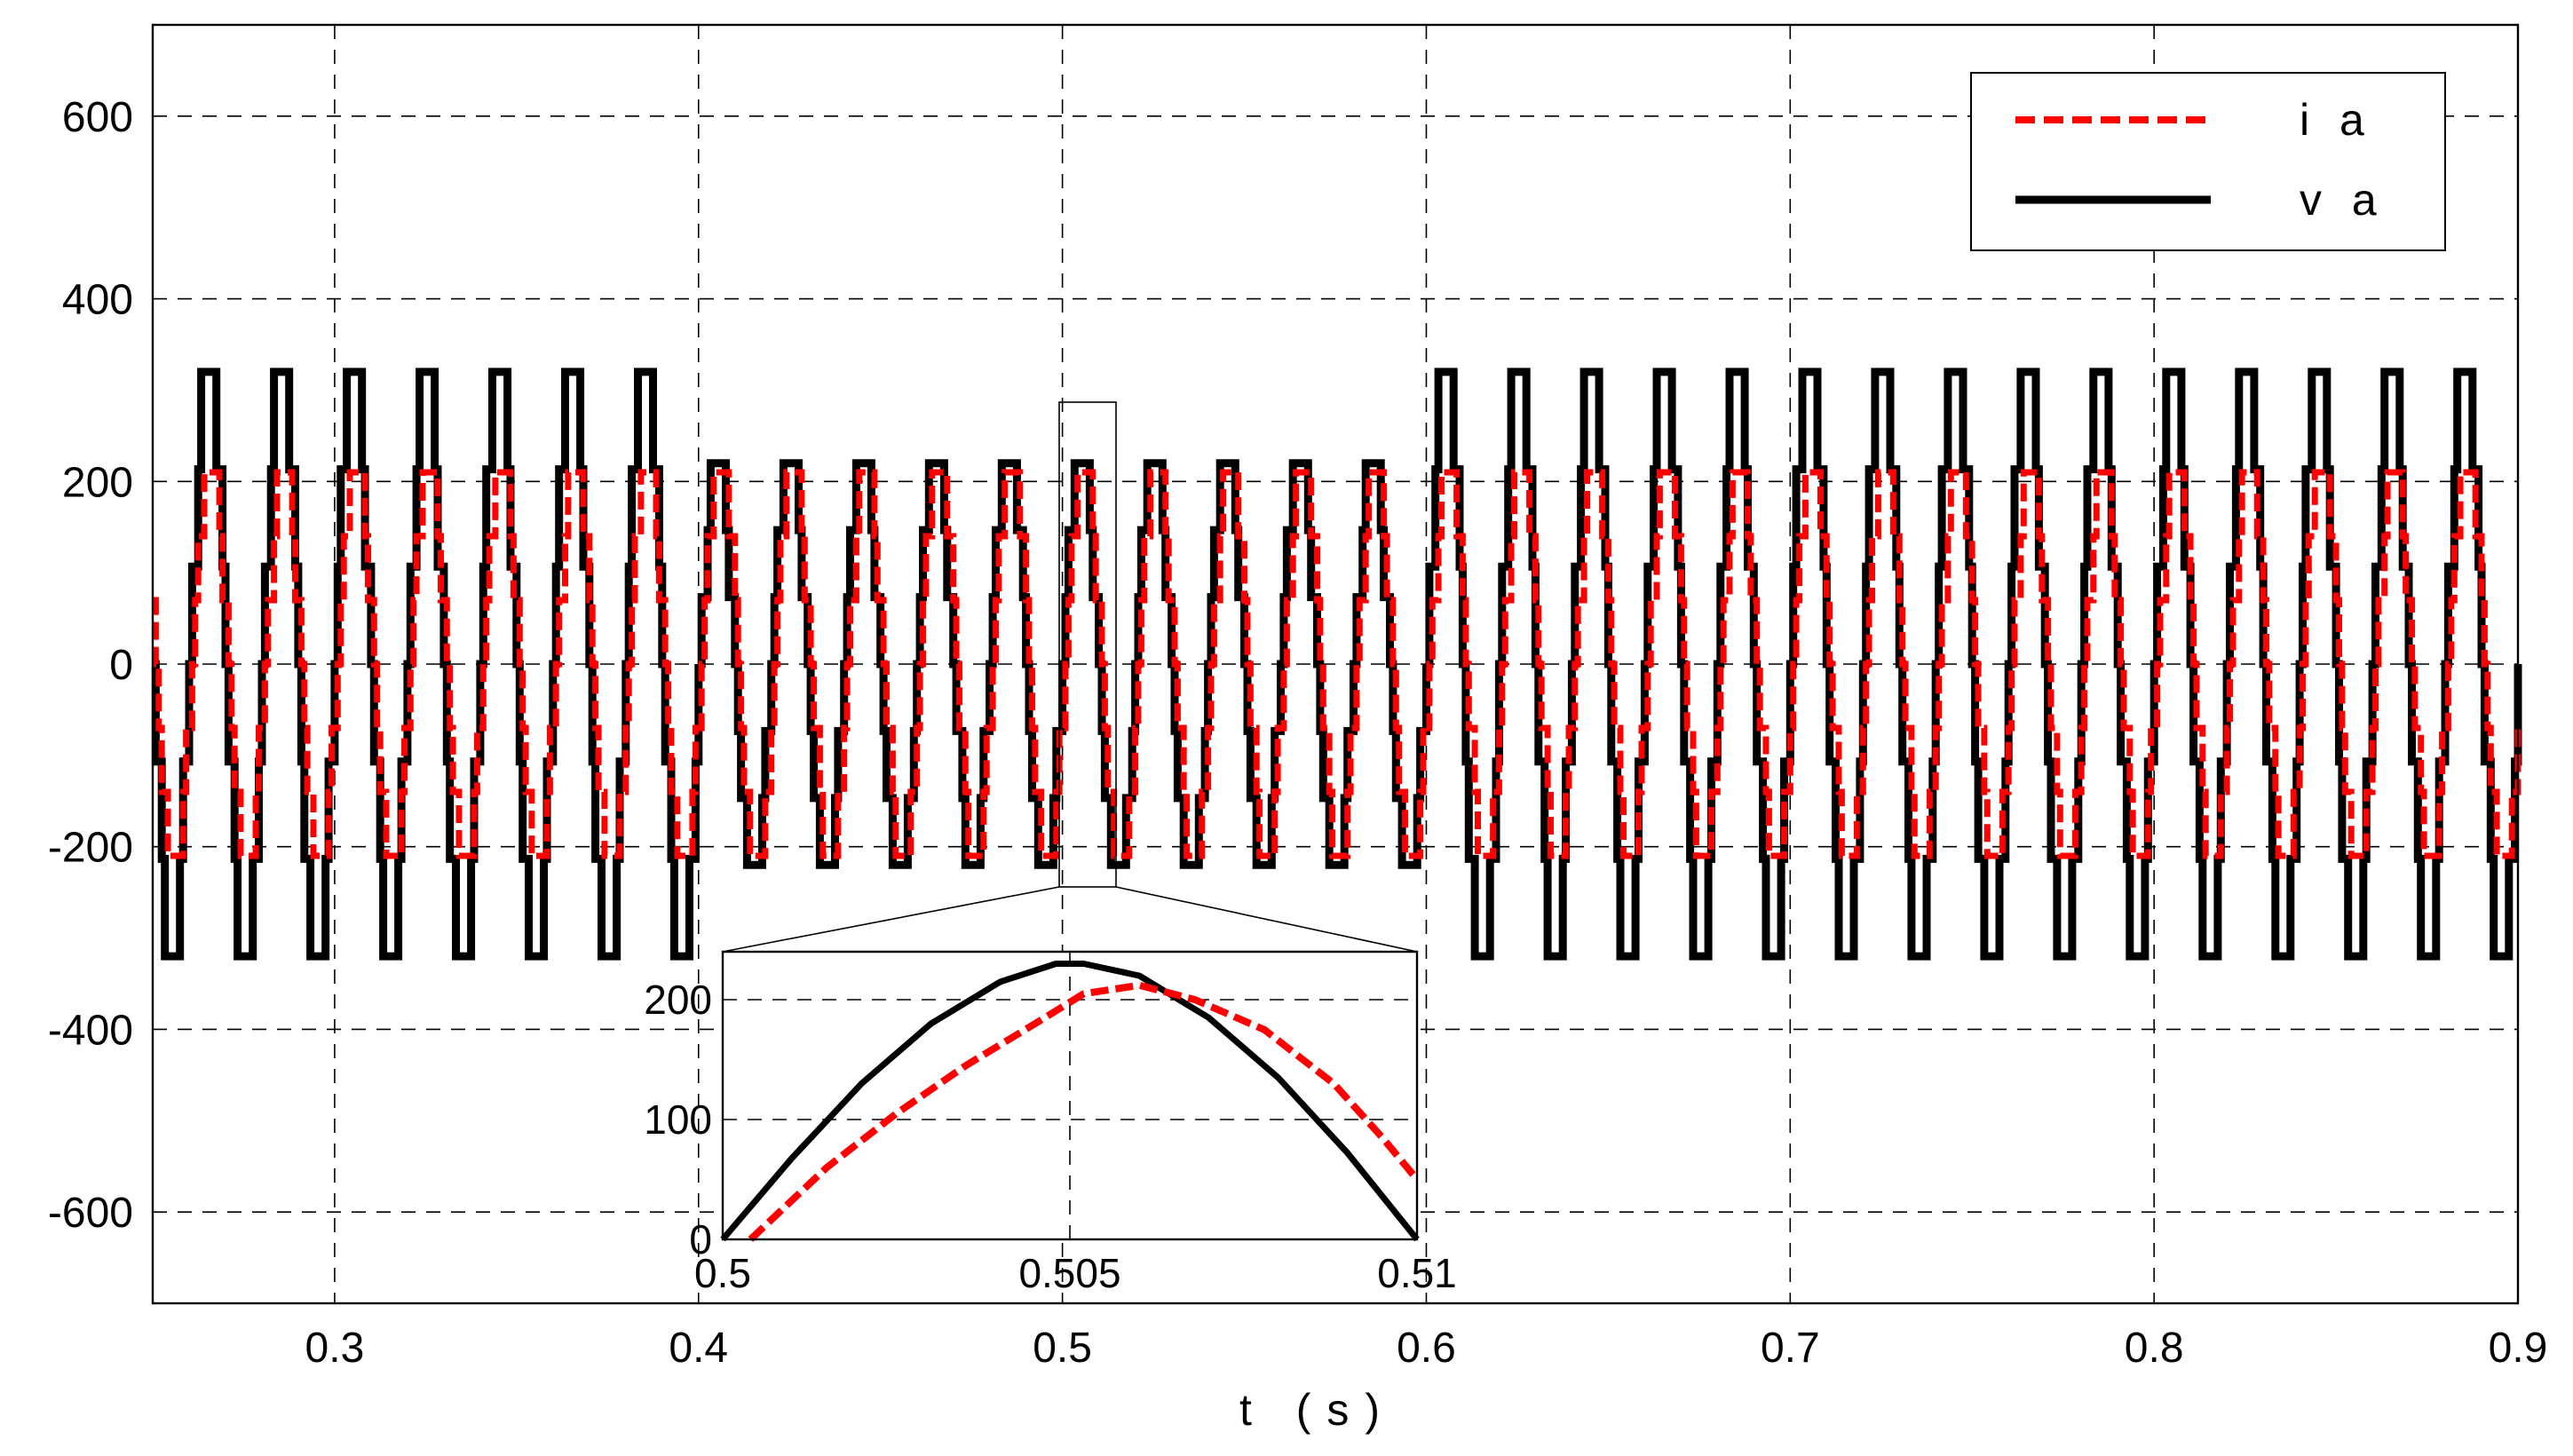 The height and width of the screenshot is (1456, 2573). I want to click on y-tick-label: 600, so click(97, 118).